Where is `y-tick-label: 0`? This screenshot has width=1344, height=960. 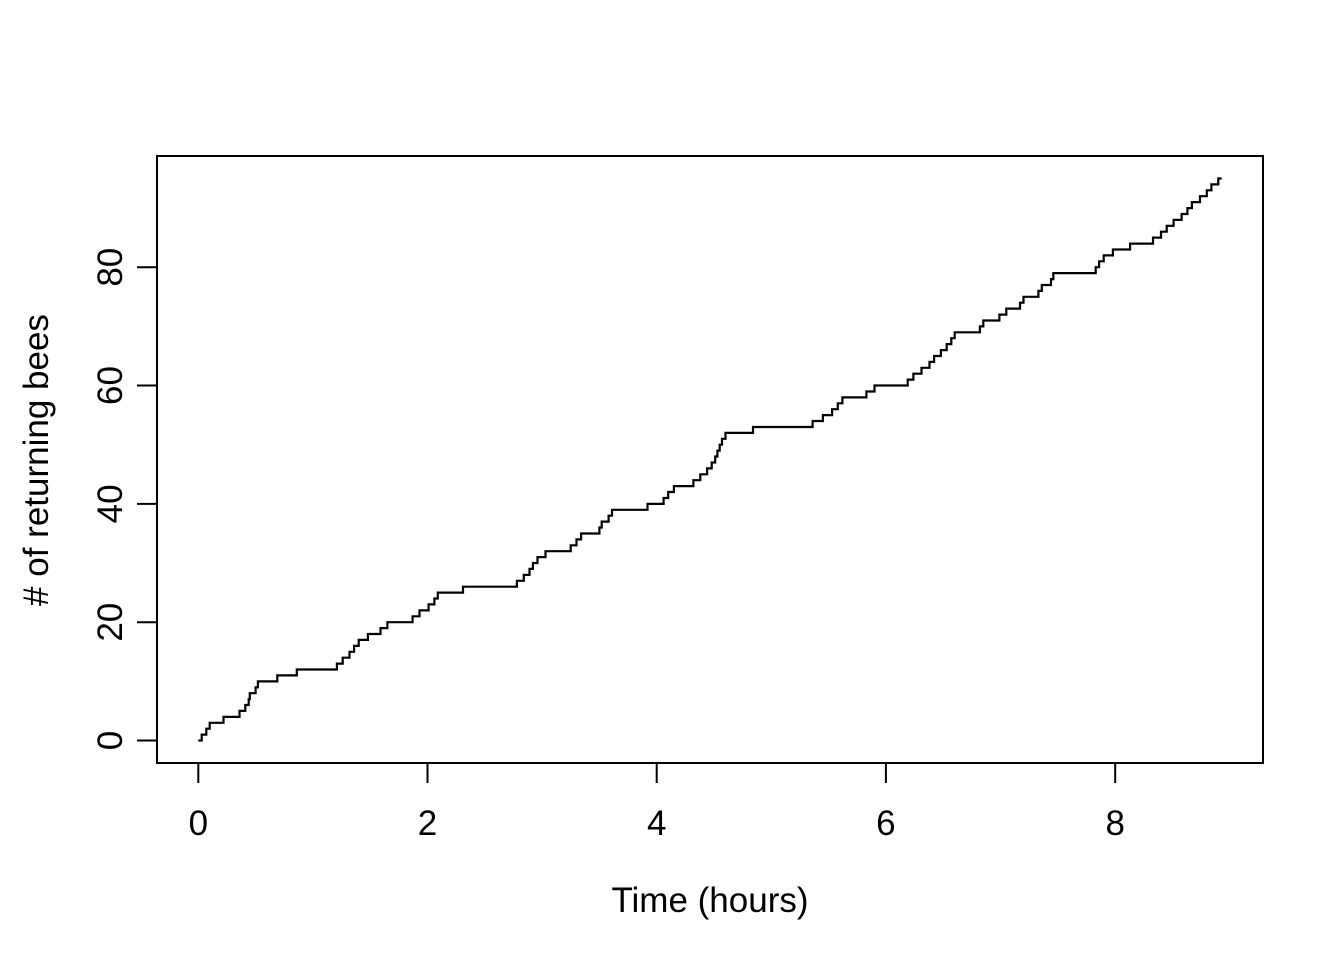 y-tick-label: 0 is located at coordinates (110, 740).